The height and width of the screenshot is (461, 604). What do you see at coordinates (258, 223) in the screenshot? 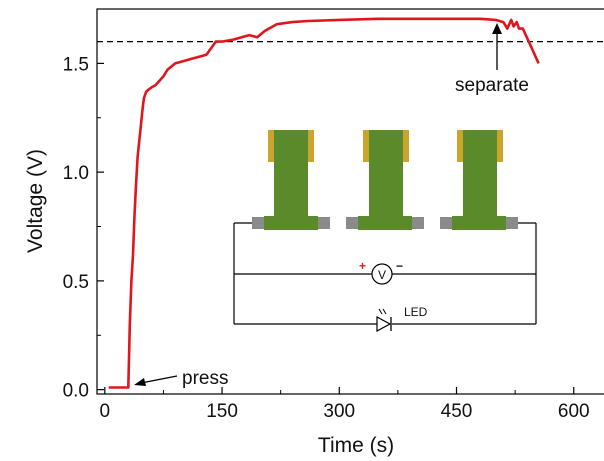
I see `contact-1a` at bounding box center [258, 223].